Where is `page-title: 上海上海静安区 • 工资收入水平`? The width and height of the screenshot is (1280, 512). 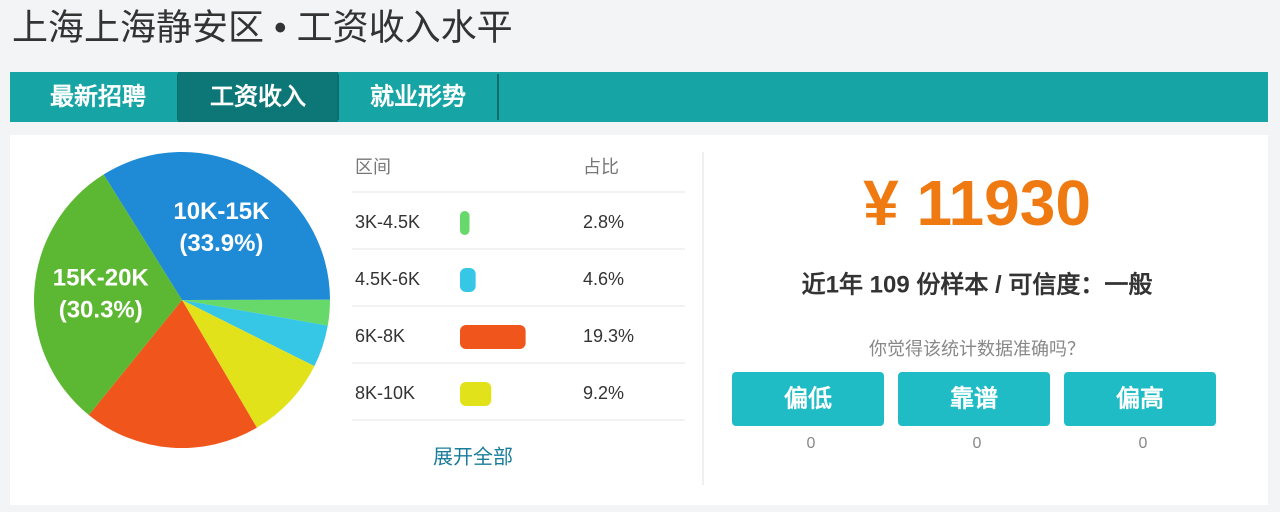
page-title: 上海上海静安区 • 工资收入水平 is located at coordinates (262, 27).